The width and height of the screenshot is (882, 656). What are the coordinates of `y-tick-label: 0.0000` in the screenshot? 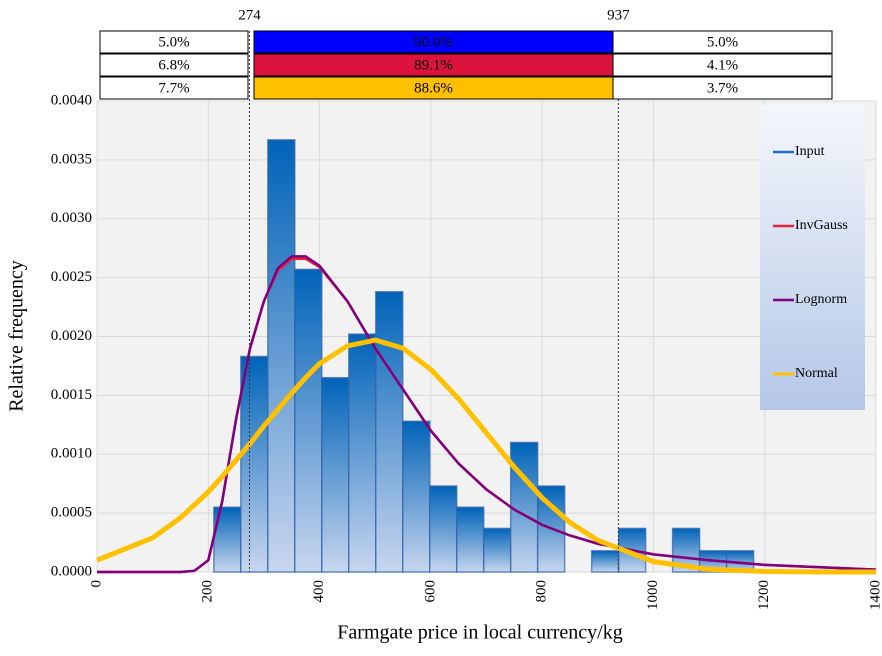 It's located at (71, 571).